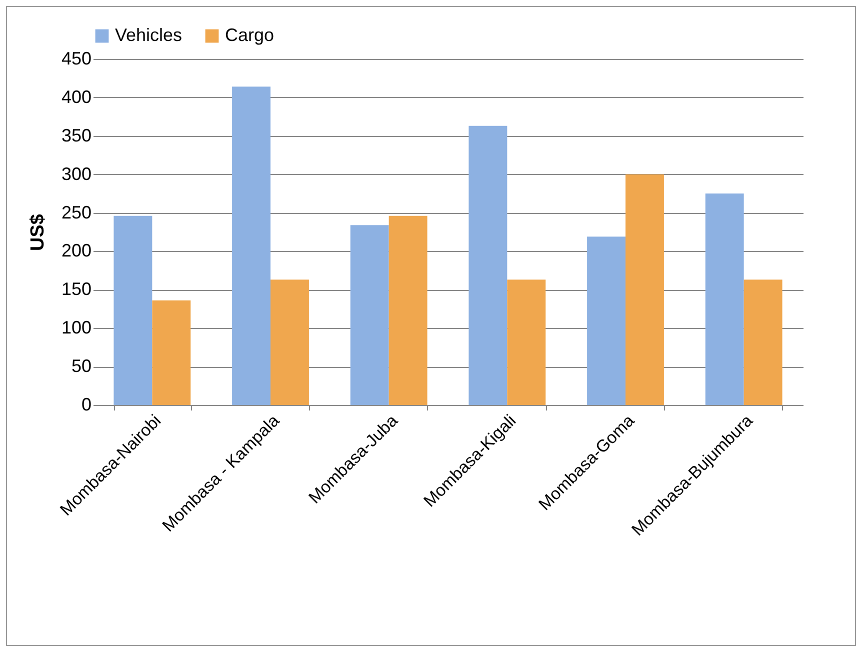 This screenshot has height=655, width=866. I want to click on legend-label: Vehicles, so click(148, 35).